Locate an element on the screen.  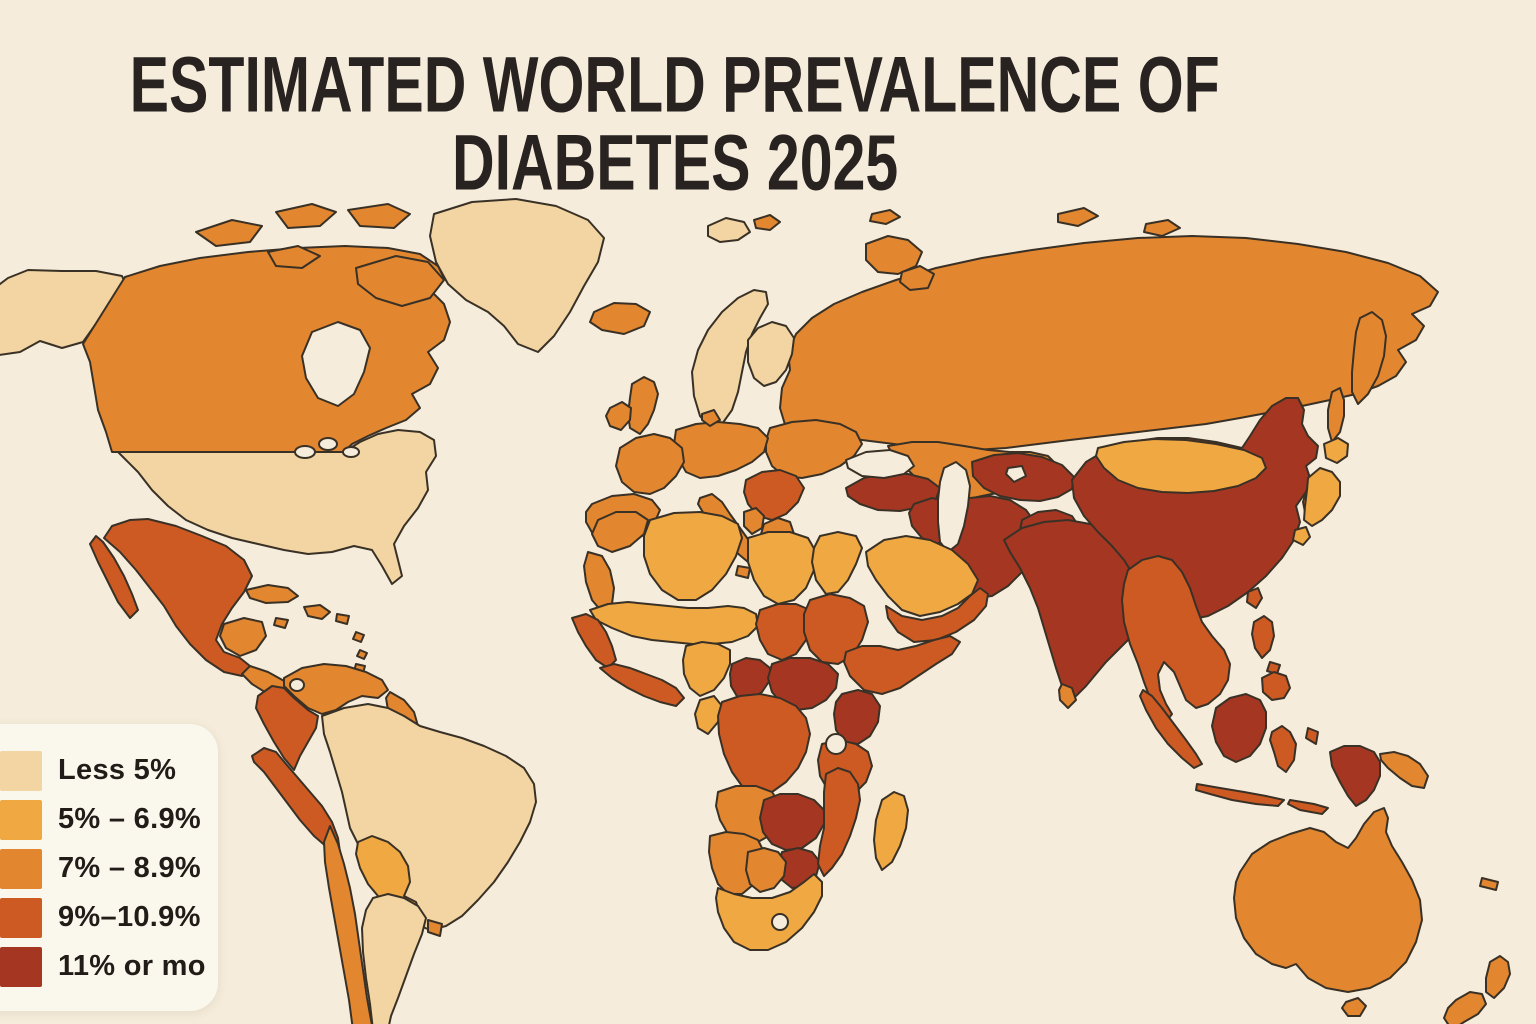
region-libya is located at coordinates (782, 568).